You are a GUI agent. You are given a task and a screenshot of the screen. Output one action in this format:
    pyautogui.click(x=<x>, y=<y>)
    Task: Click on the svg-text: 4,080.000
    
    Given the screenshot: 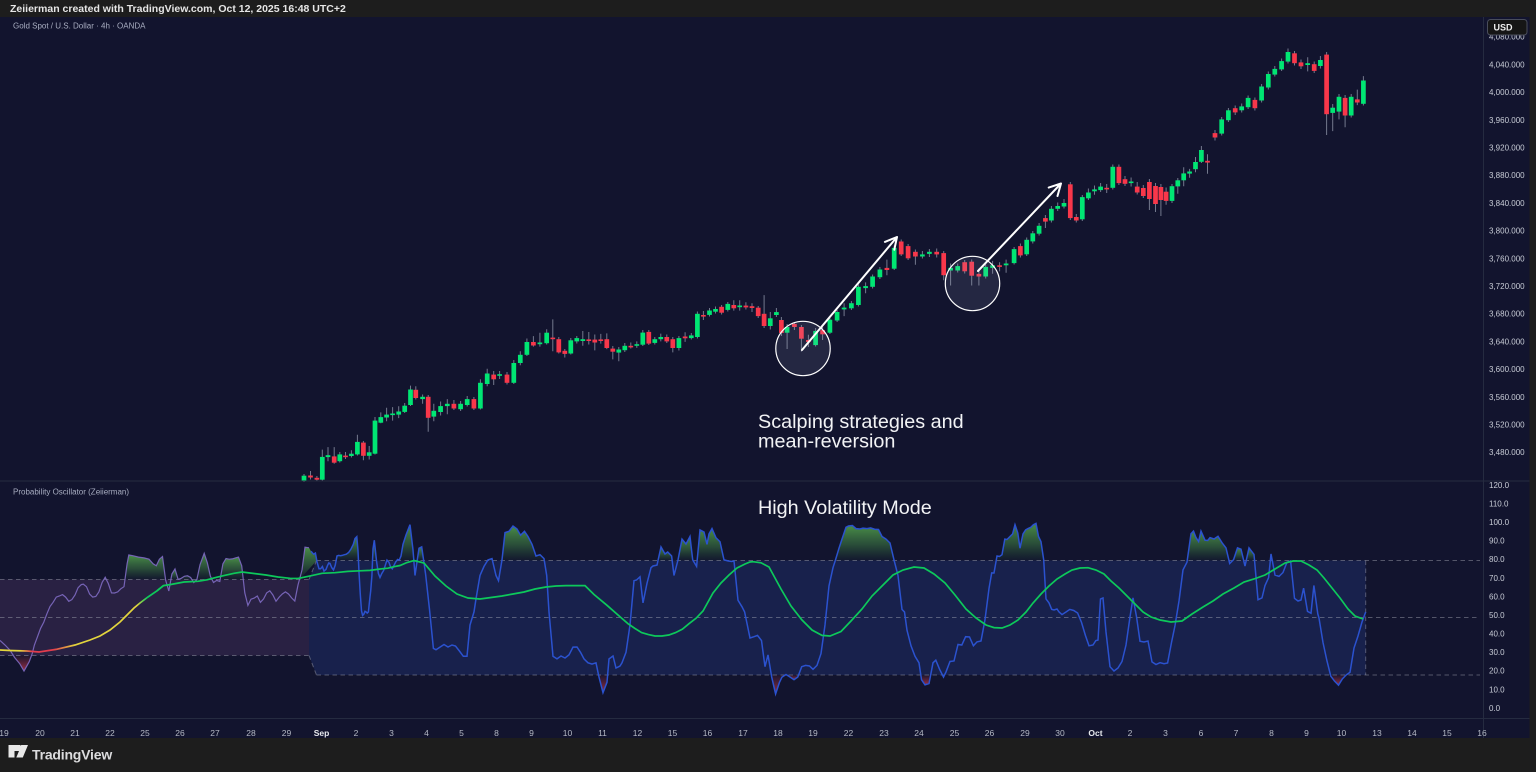 What is the action you would take?
    pyautogui.click(x=1507, y=37)
    